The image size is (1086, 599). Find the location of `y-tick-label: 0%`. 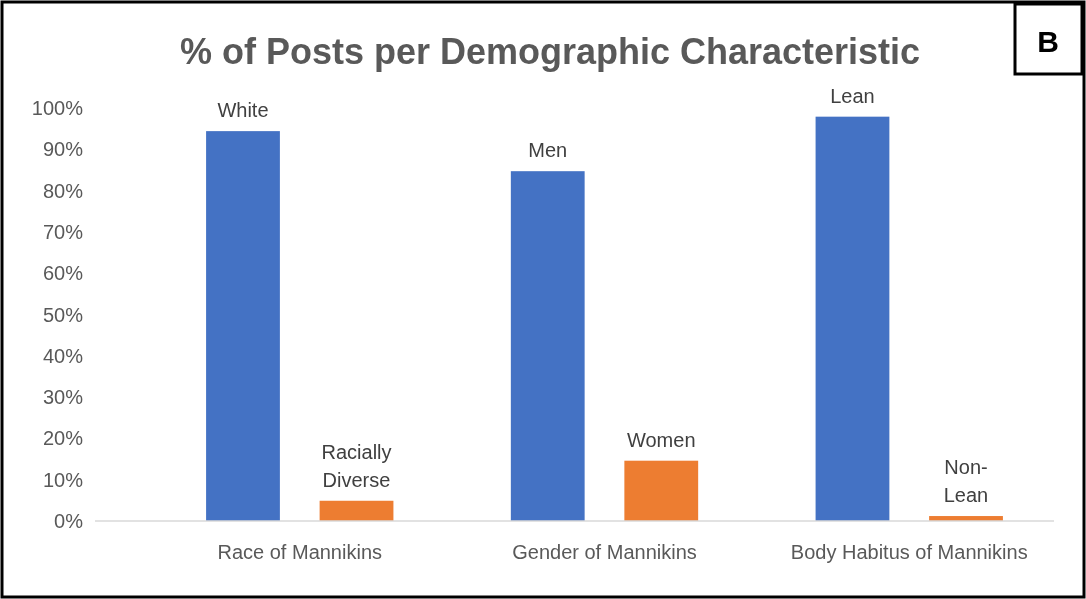

y-tick-label: 0% is located at coordinates (69, 521).